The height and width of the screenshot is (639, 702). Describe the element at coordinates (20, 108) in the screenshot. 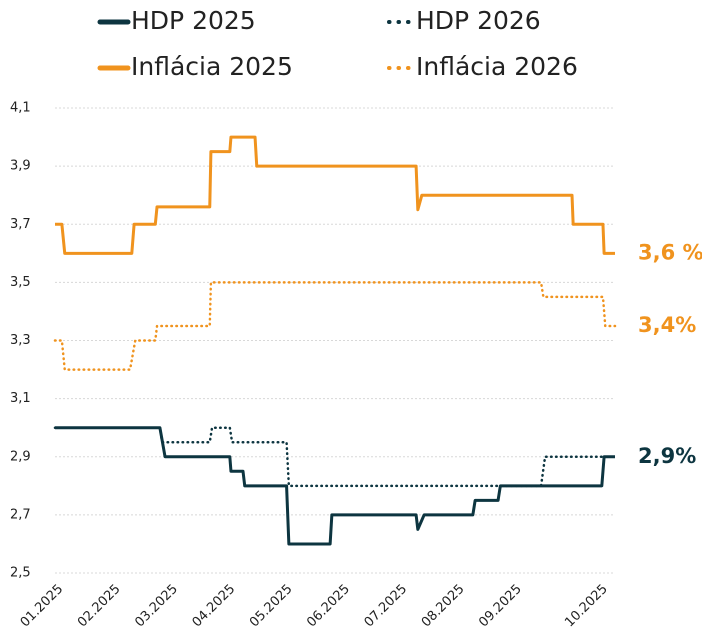

I see `y-tick-label: 4,1` at that location.